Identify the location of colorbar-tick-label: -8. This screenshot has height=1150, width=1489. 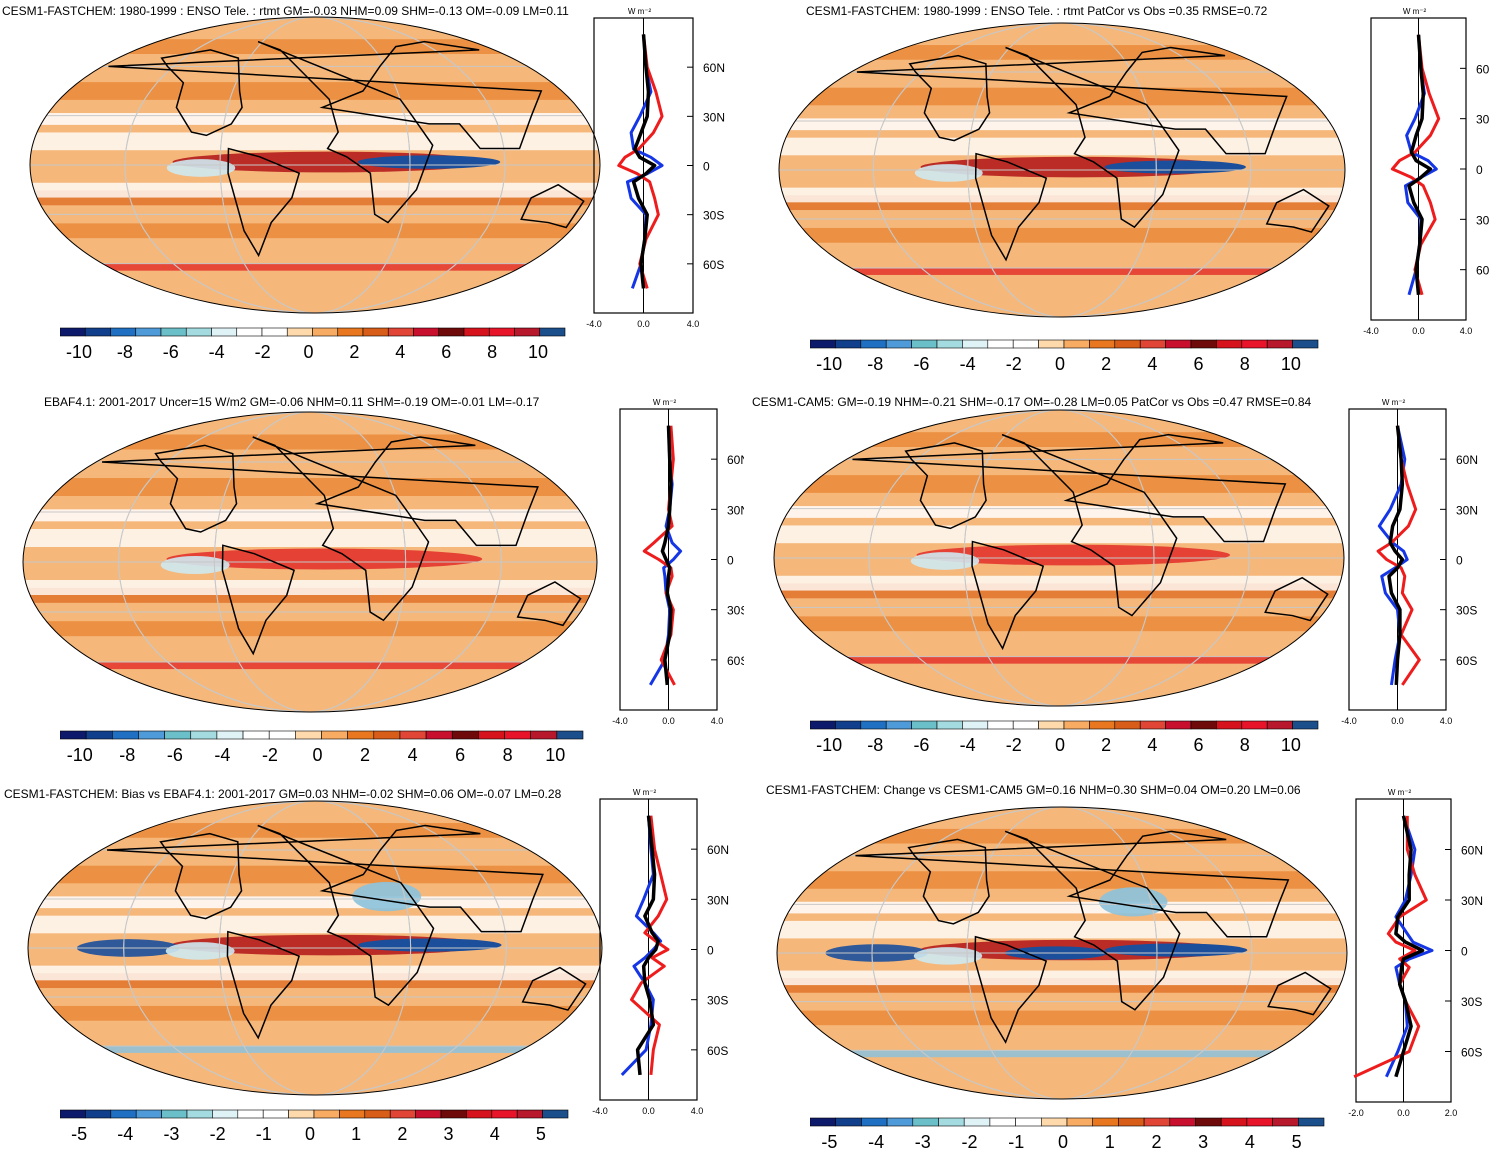
(875, 364).